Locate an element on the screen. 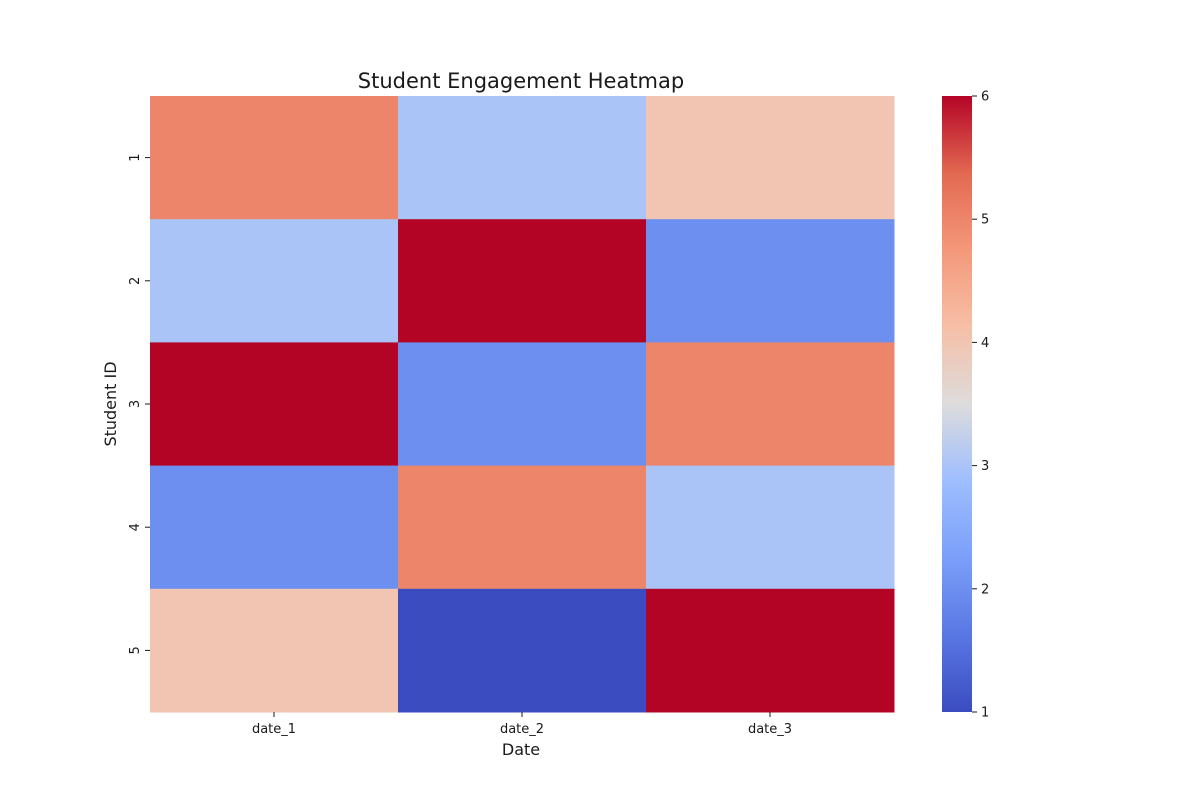 The image size is (1200, 800). y-tick-label-1: 1 is located at coordinates (135, 157).